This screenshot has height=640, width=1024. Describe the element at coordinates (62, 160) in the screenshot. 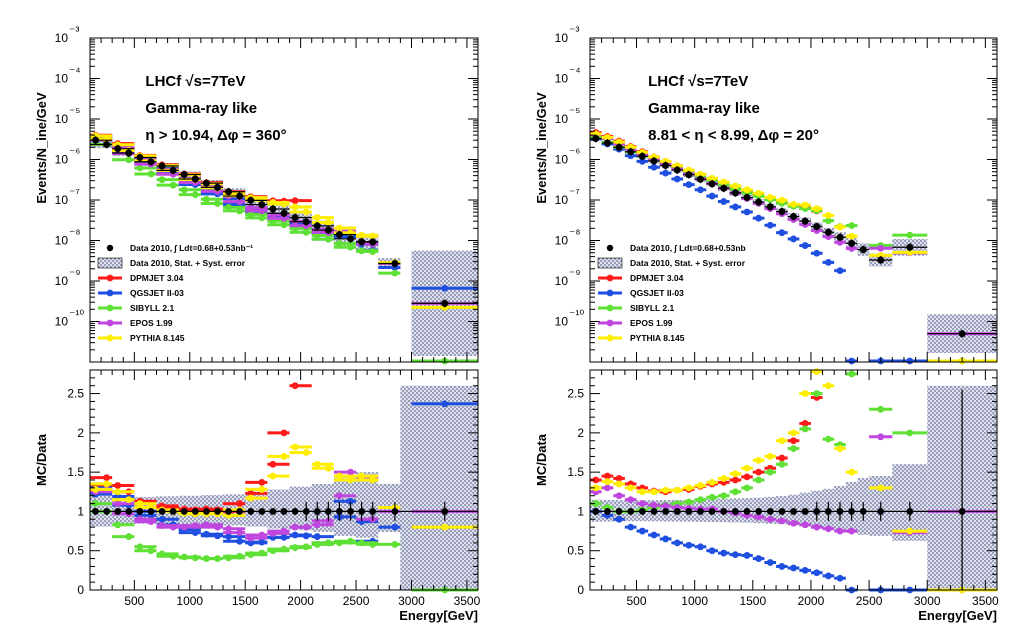

I see `y-tick-label: 10` at that location.